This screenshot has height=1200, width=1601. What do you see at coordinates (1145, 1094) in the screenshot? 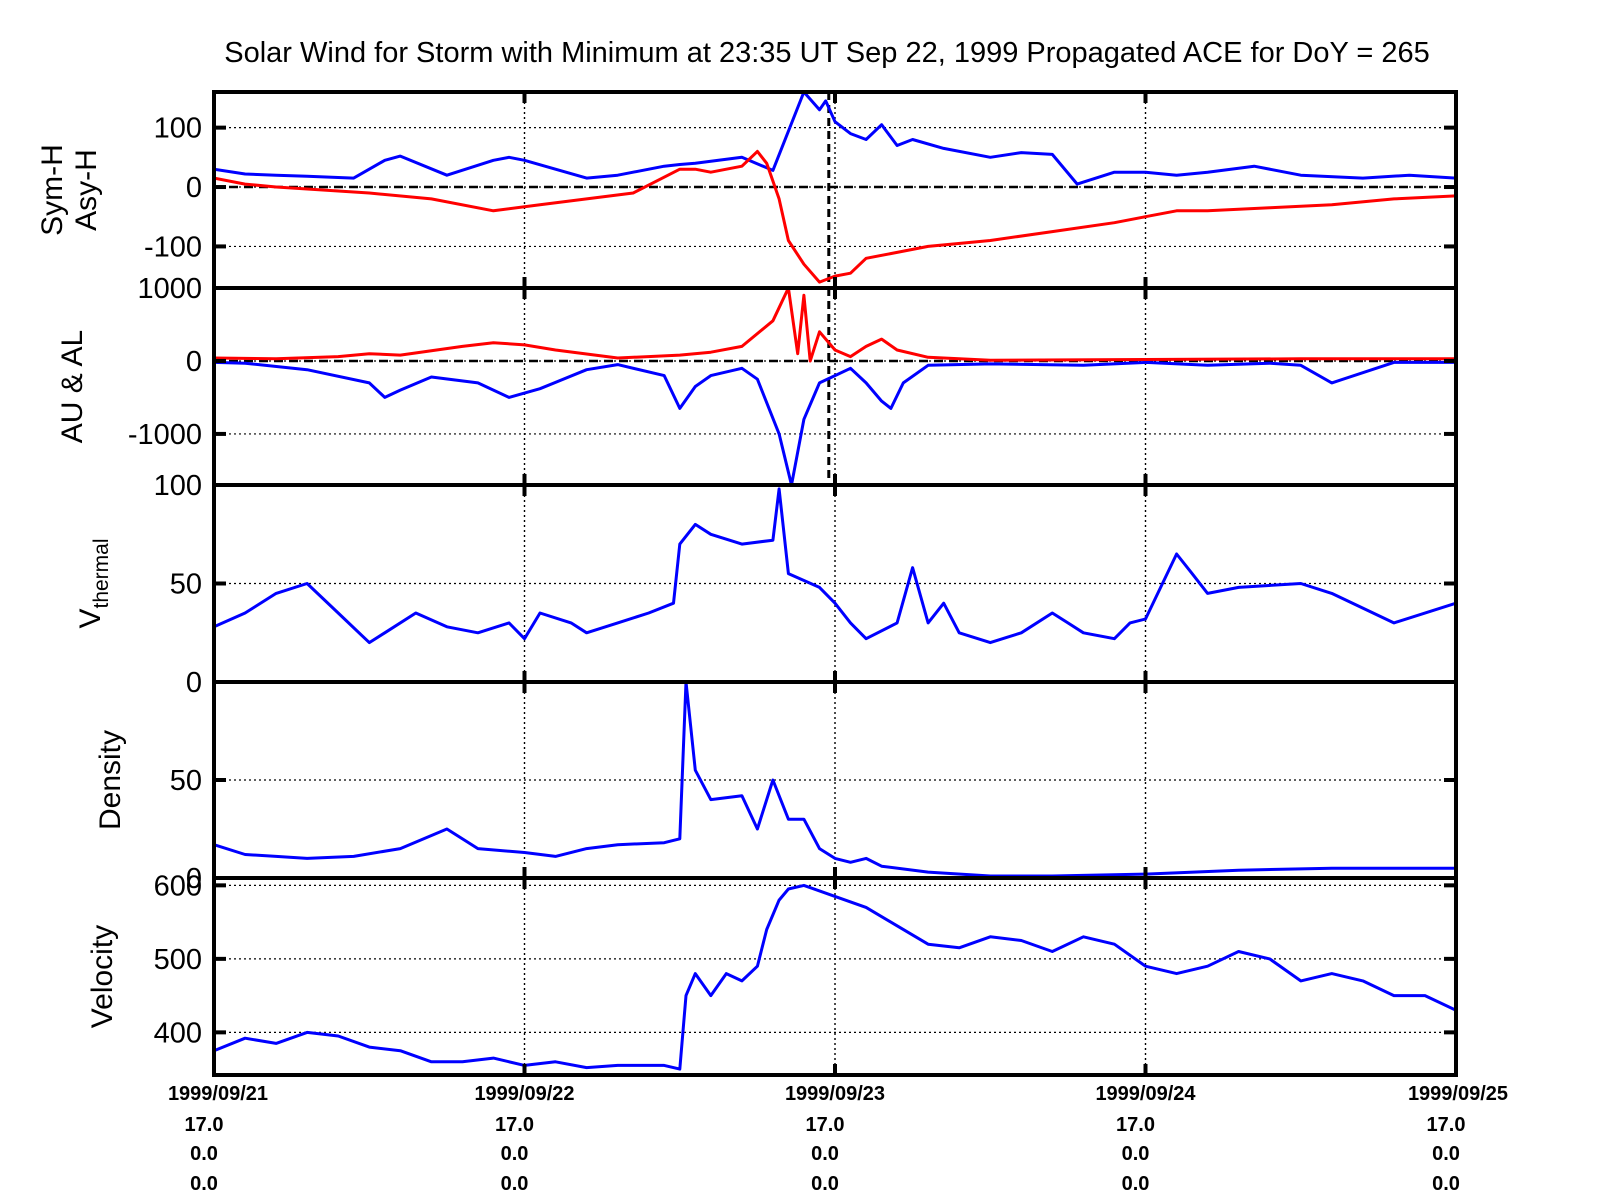
I see `x-tick-label: 1999/09/24` at bounding box center [1145, 1094].